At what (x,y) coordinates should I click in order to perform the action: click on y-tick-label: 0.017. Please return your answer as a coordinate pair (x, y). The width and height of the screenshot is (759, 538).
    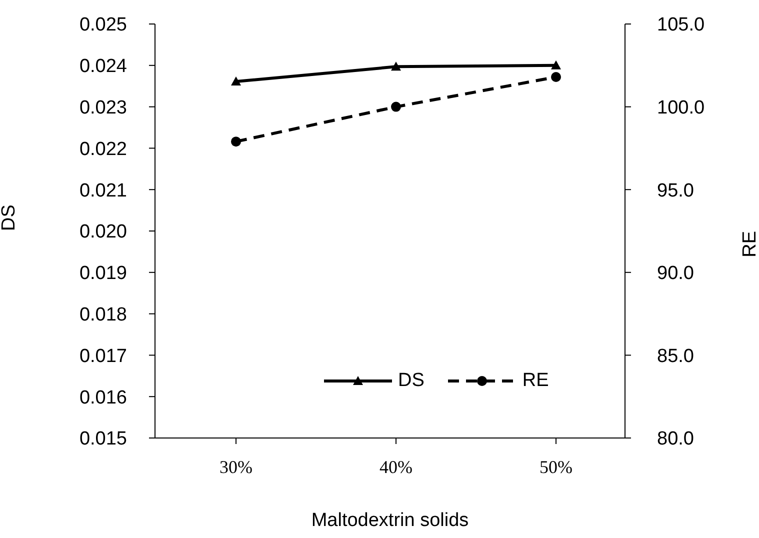
    Looking at the image, I should click on (103, 356).